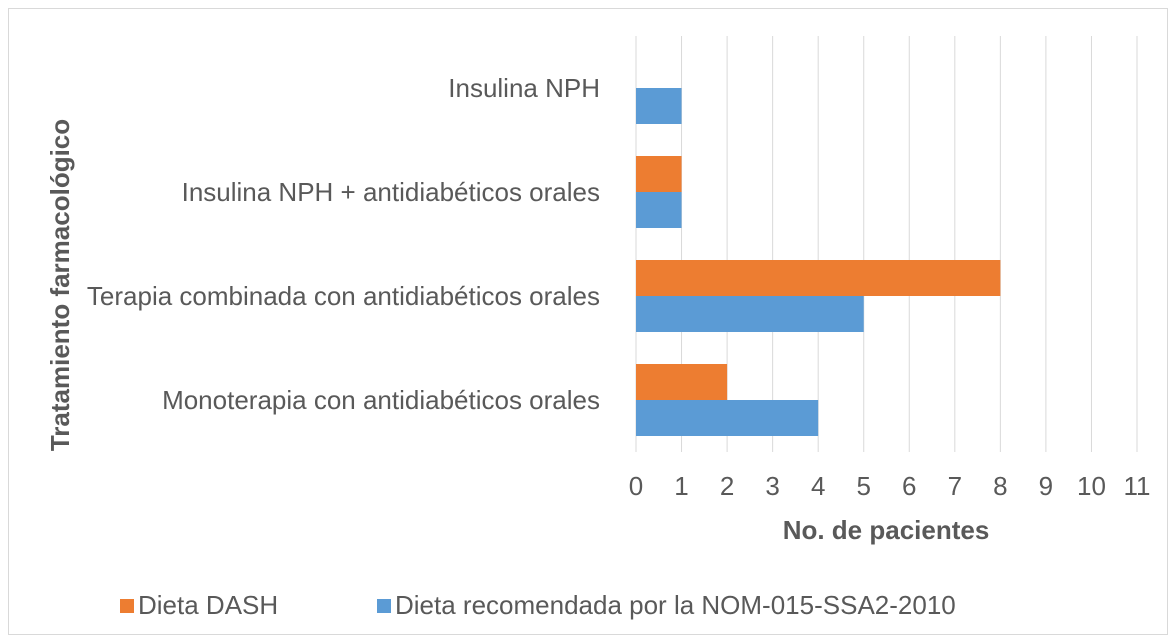 The image size is (1176, 643). What do you see at coordinates (60, 285) in the screenshot?
I see `y-axis-title: Tratamiento farmacológico` at bounding box center [60, 285].